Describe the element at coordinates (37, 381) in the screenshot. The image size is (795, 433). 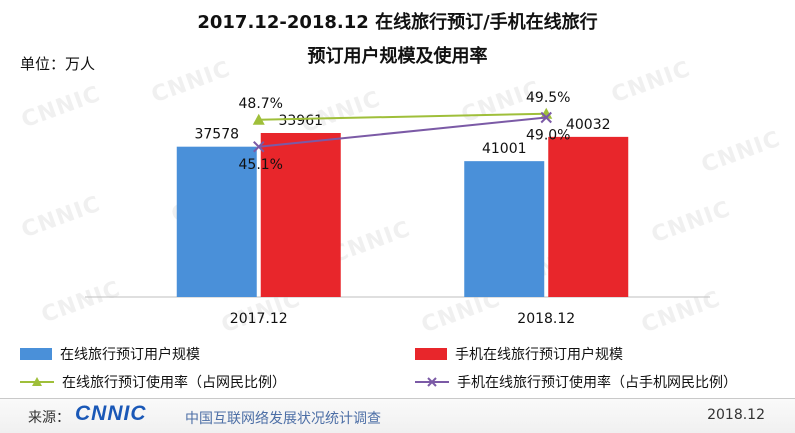
I see `legend-triangle-icon` at that location.